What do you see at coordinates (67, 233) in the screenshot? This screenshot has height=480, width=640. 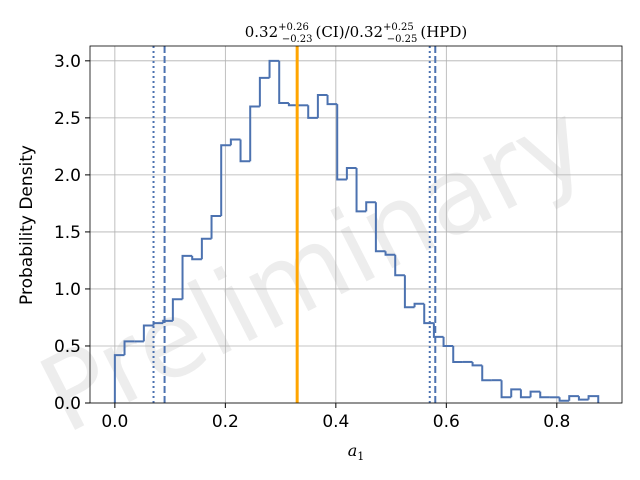 I see `y-tick-label: 1.5` at bounding box center [67, 233].